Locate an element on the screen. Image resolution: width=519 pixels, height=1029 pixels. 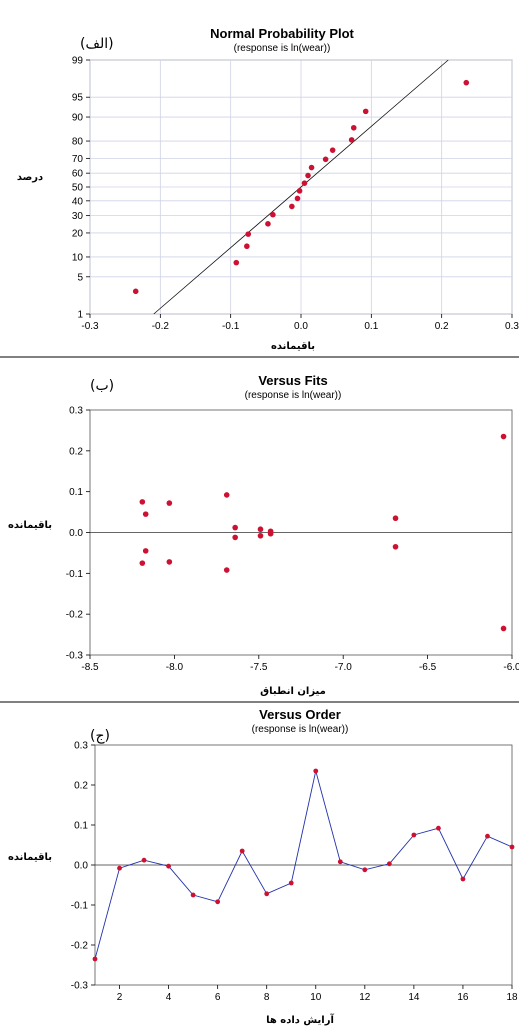
y-tick-label: 90 is located at coordinates (78, 118).